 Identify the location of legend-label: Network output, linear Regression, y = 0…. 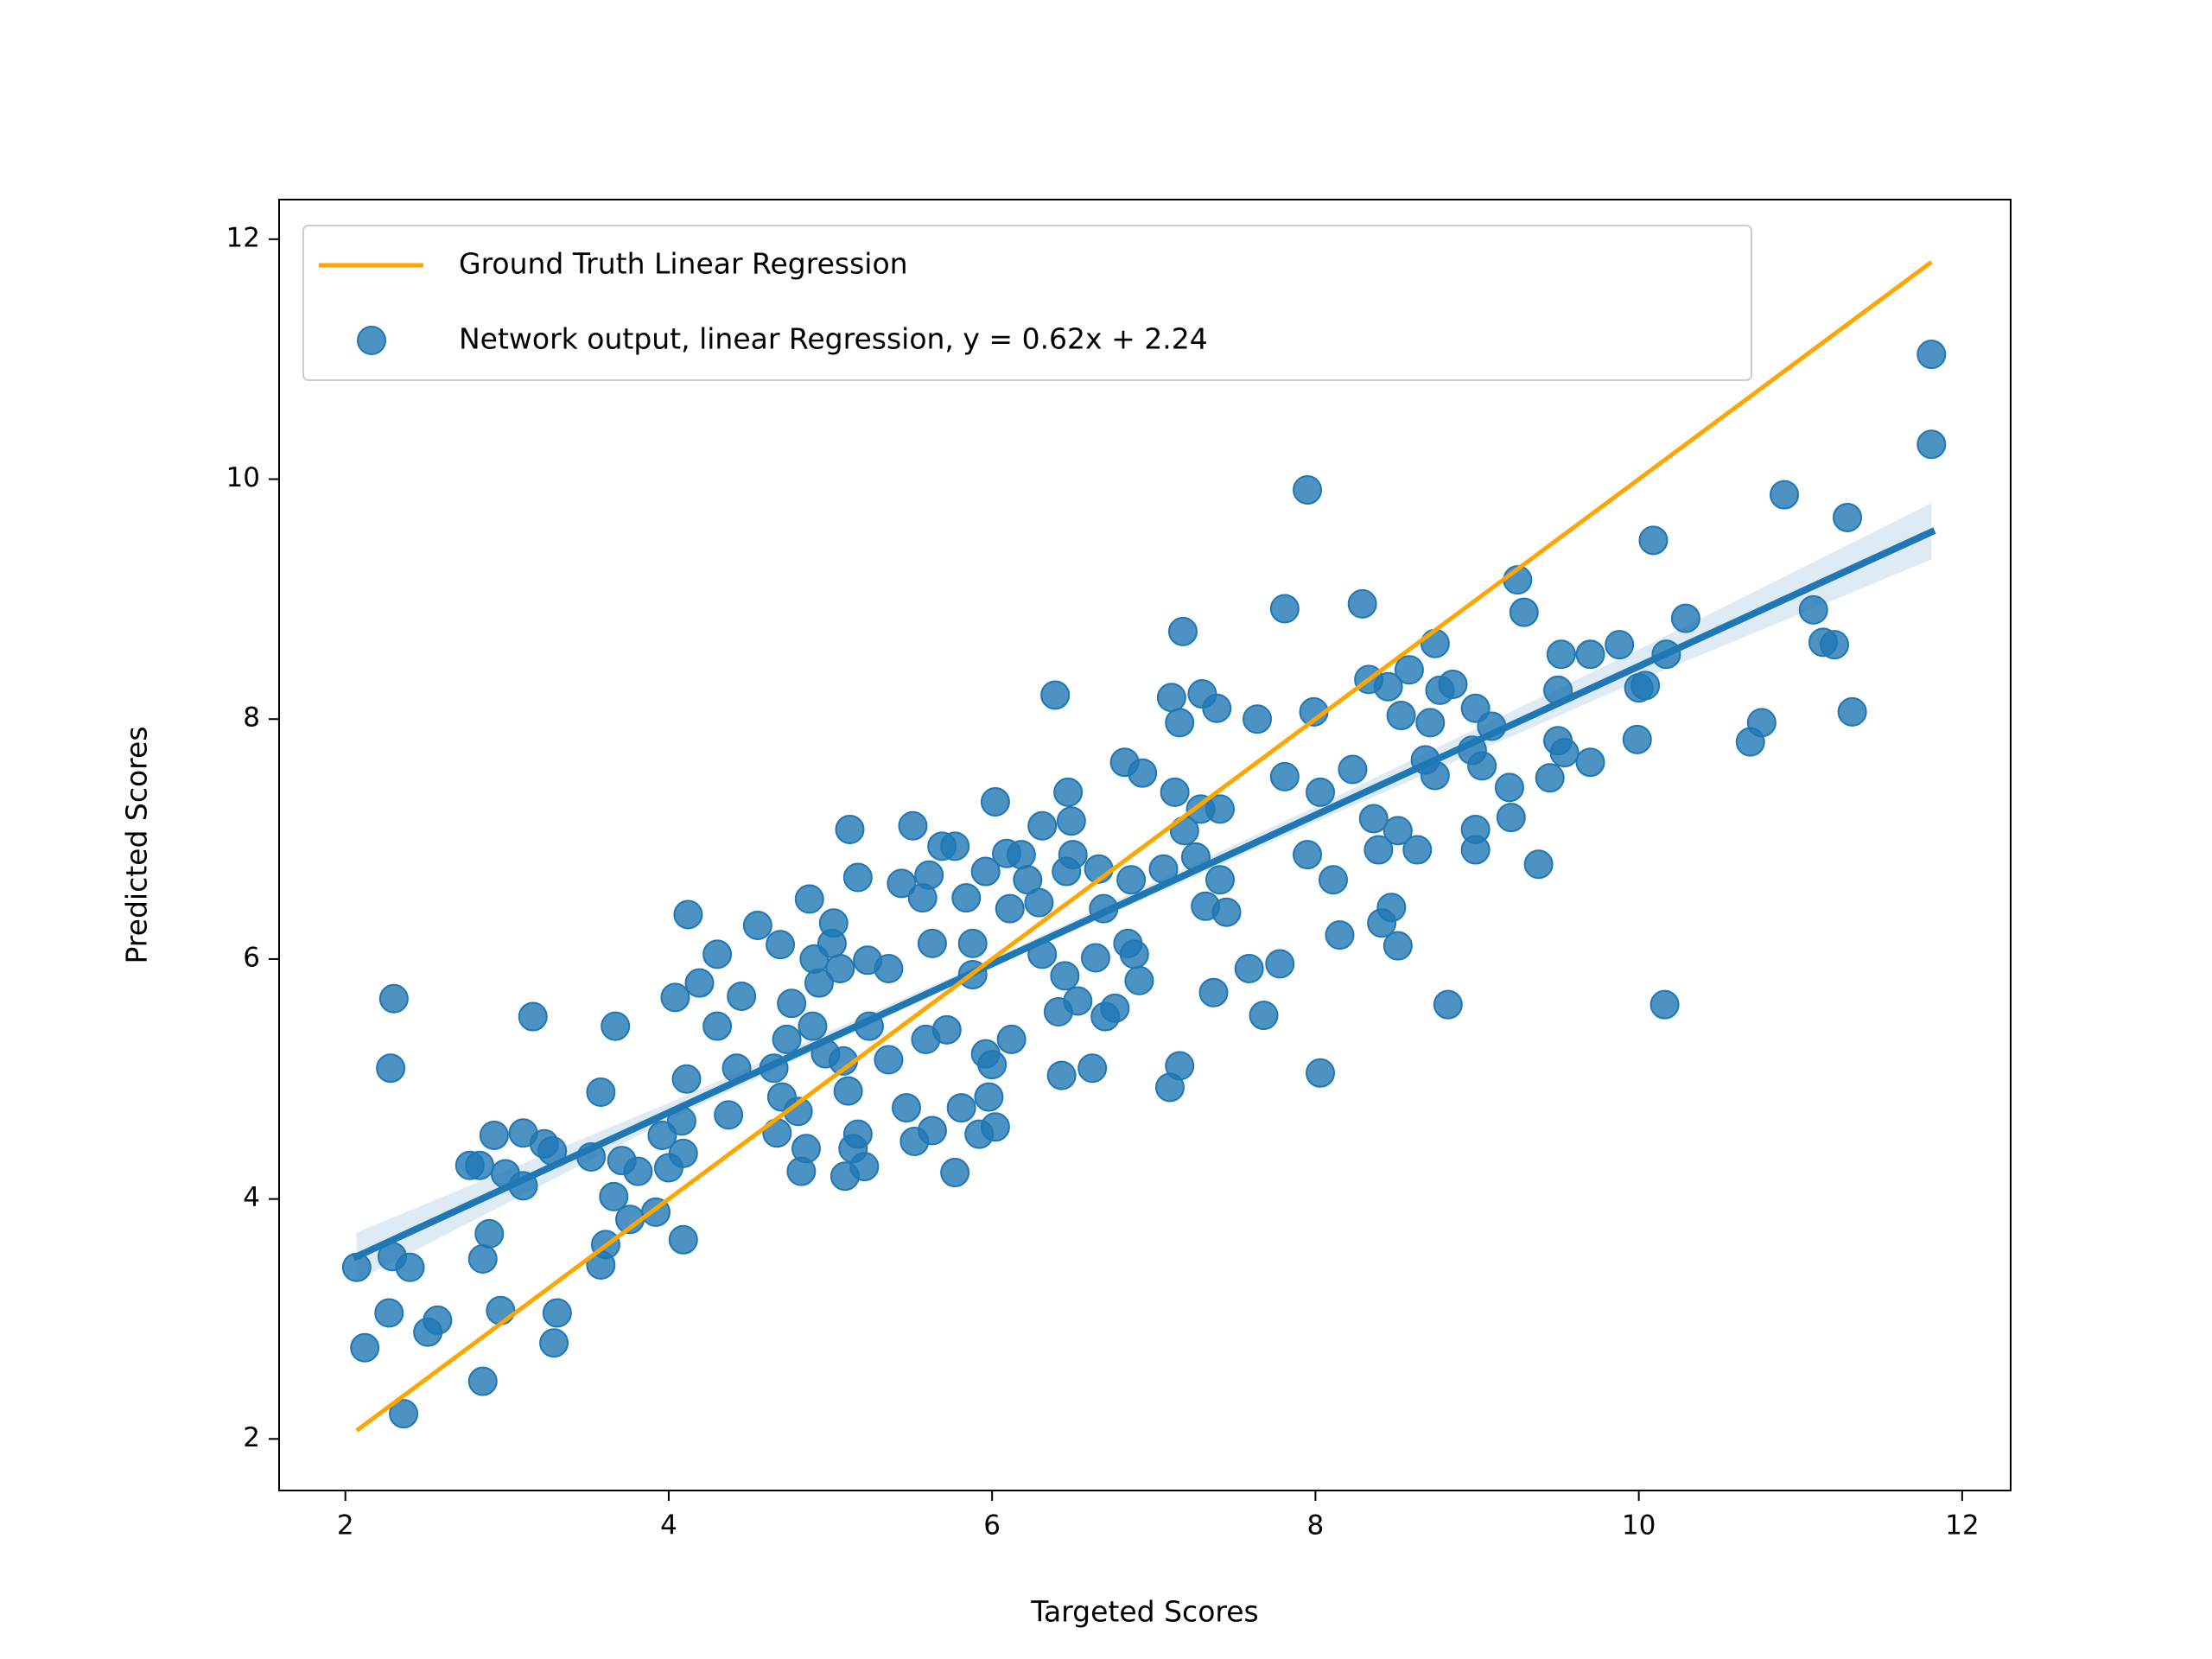
(833, 339).